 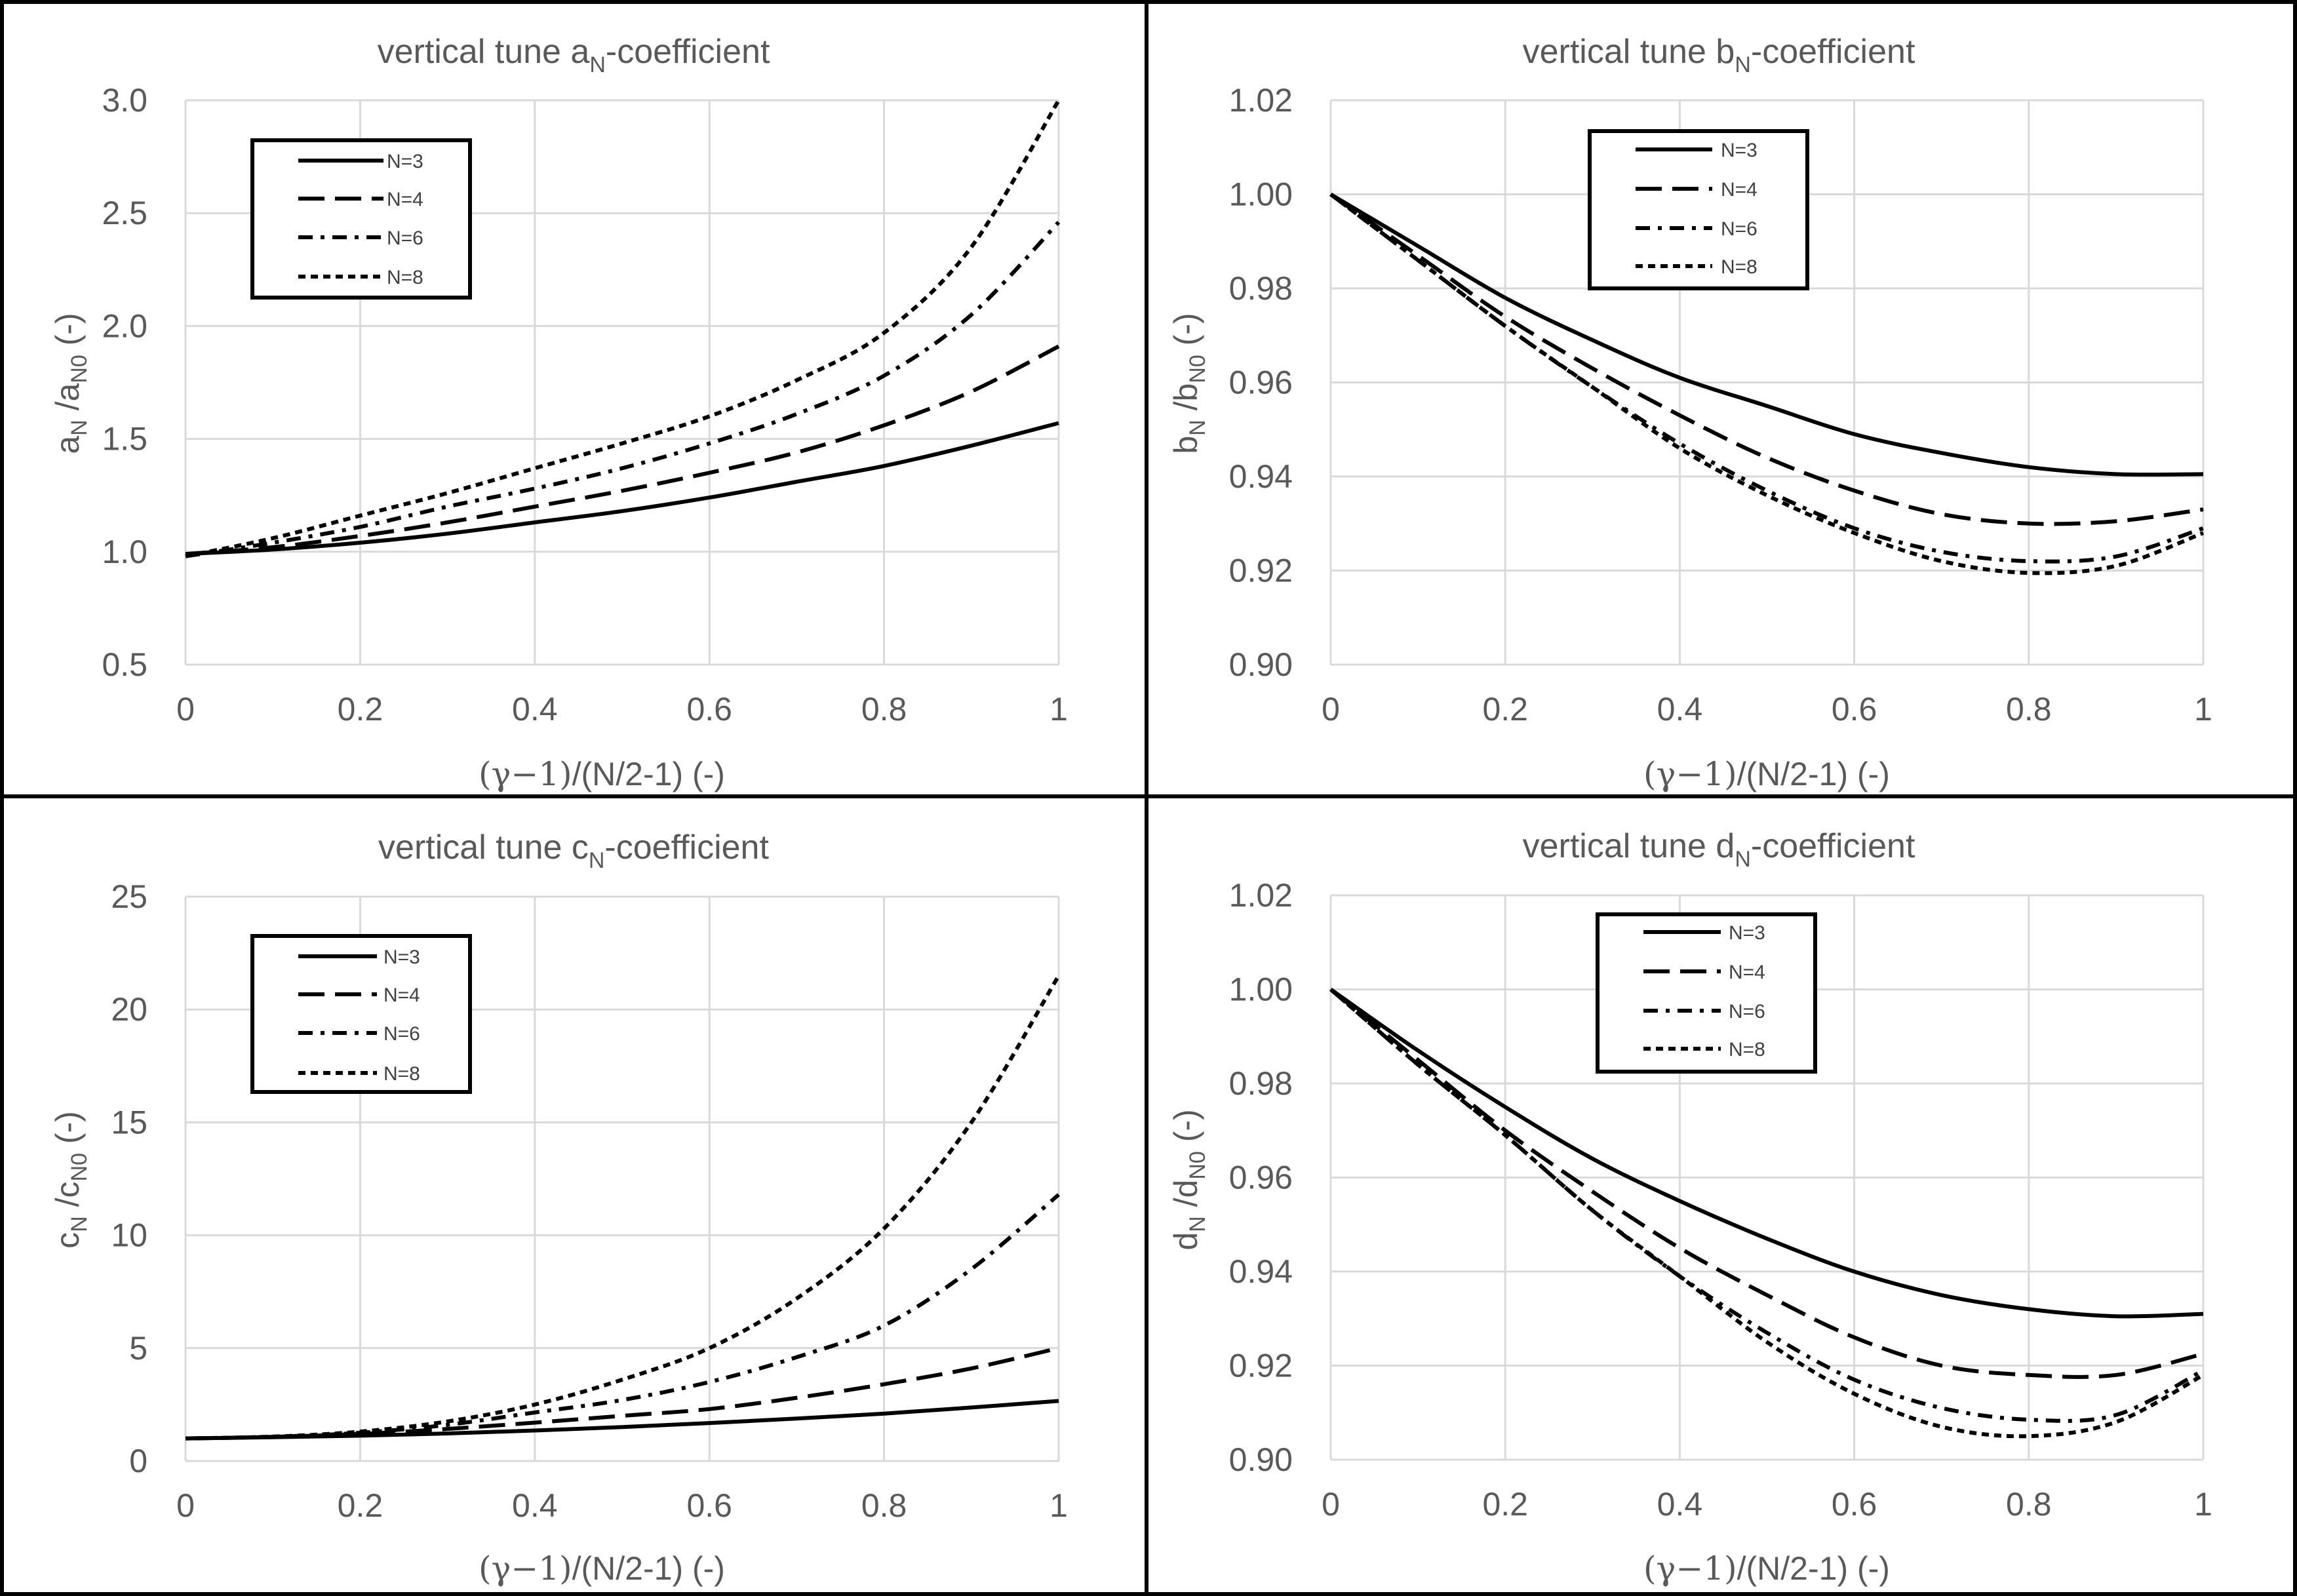 I want to click on chart-title: vertical tune bN-coefficient, so click(x=1719, y=55).